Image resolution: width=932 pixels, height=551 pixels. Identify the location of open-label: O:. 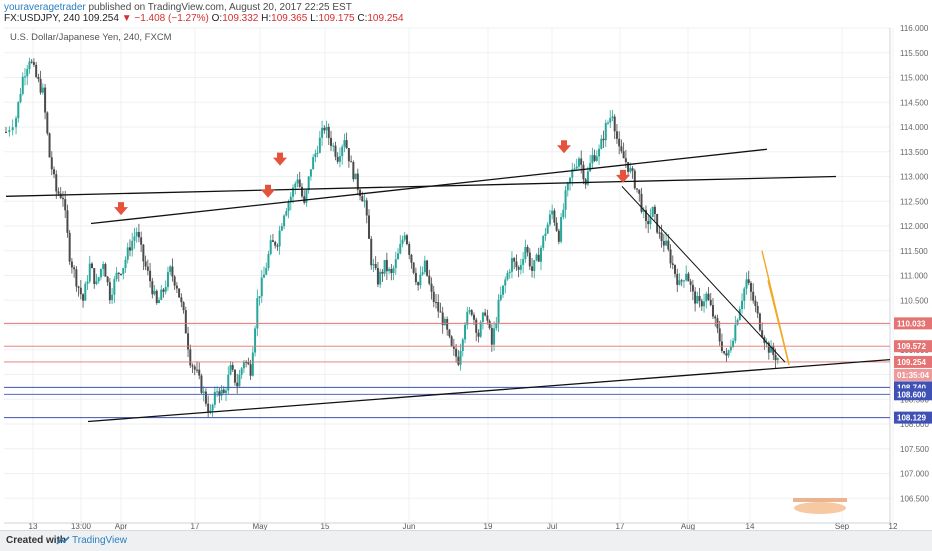
(217, 18).